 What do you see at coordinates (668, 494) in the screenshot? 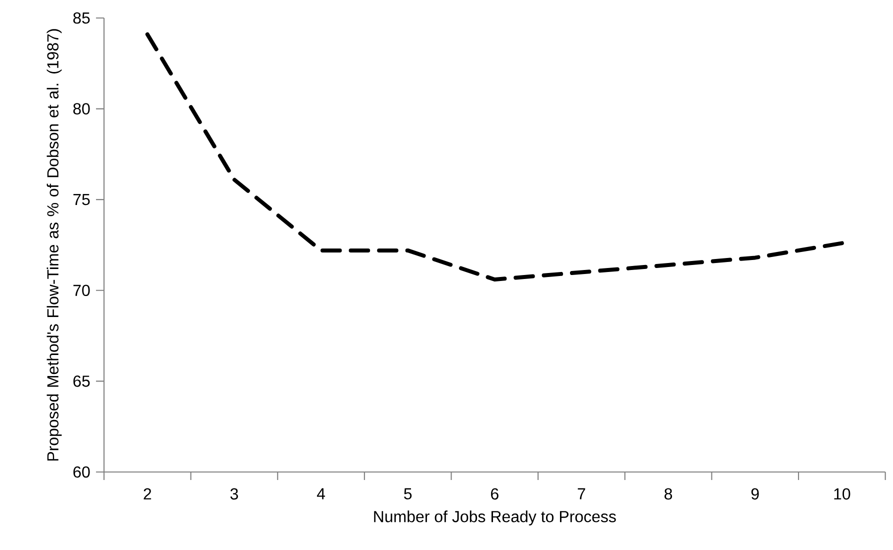
I see `x-tick-label: 8` at bounding box center [668, 494].